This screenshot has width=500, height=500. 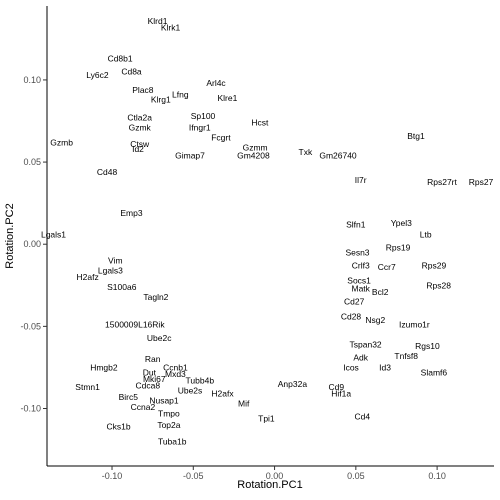 What do you see at coordinates (337, 387) in the screenshot?
I see `point-label: Cd9` at bounding box center [337, 387].